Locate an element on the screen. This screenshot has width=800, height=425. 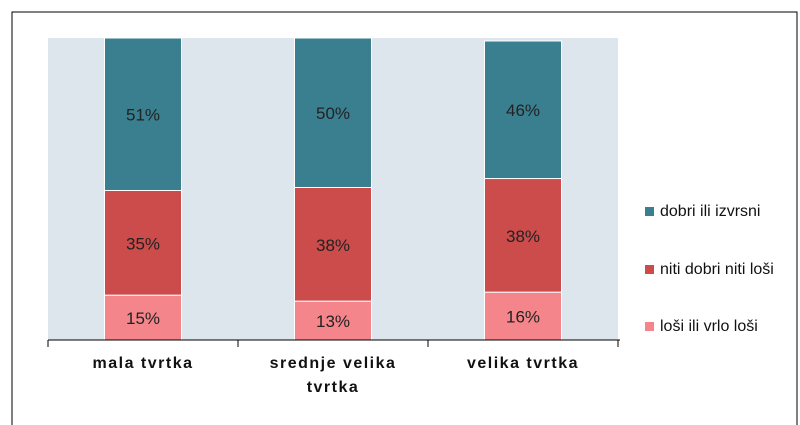
data-label: 16% is located at coordinates (523, 317).